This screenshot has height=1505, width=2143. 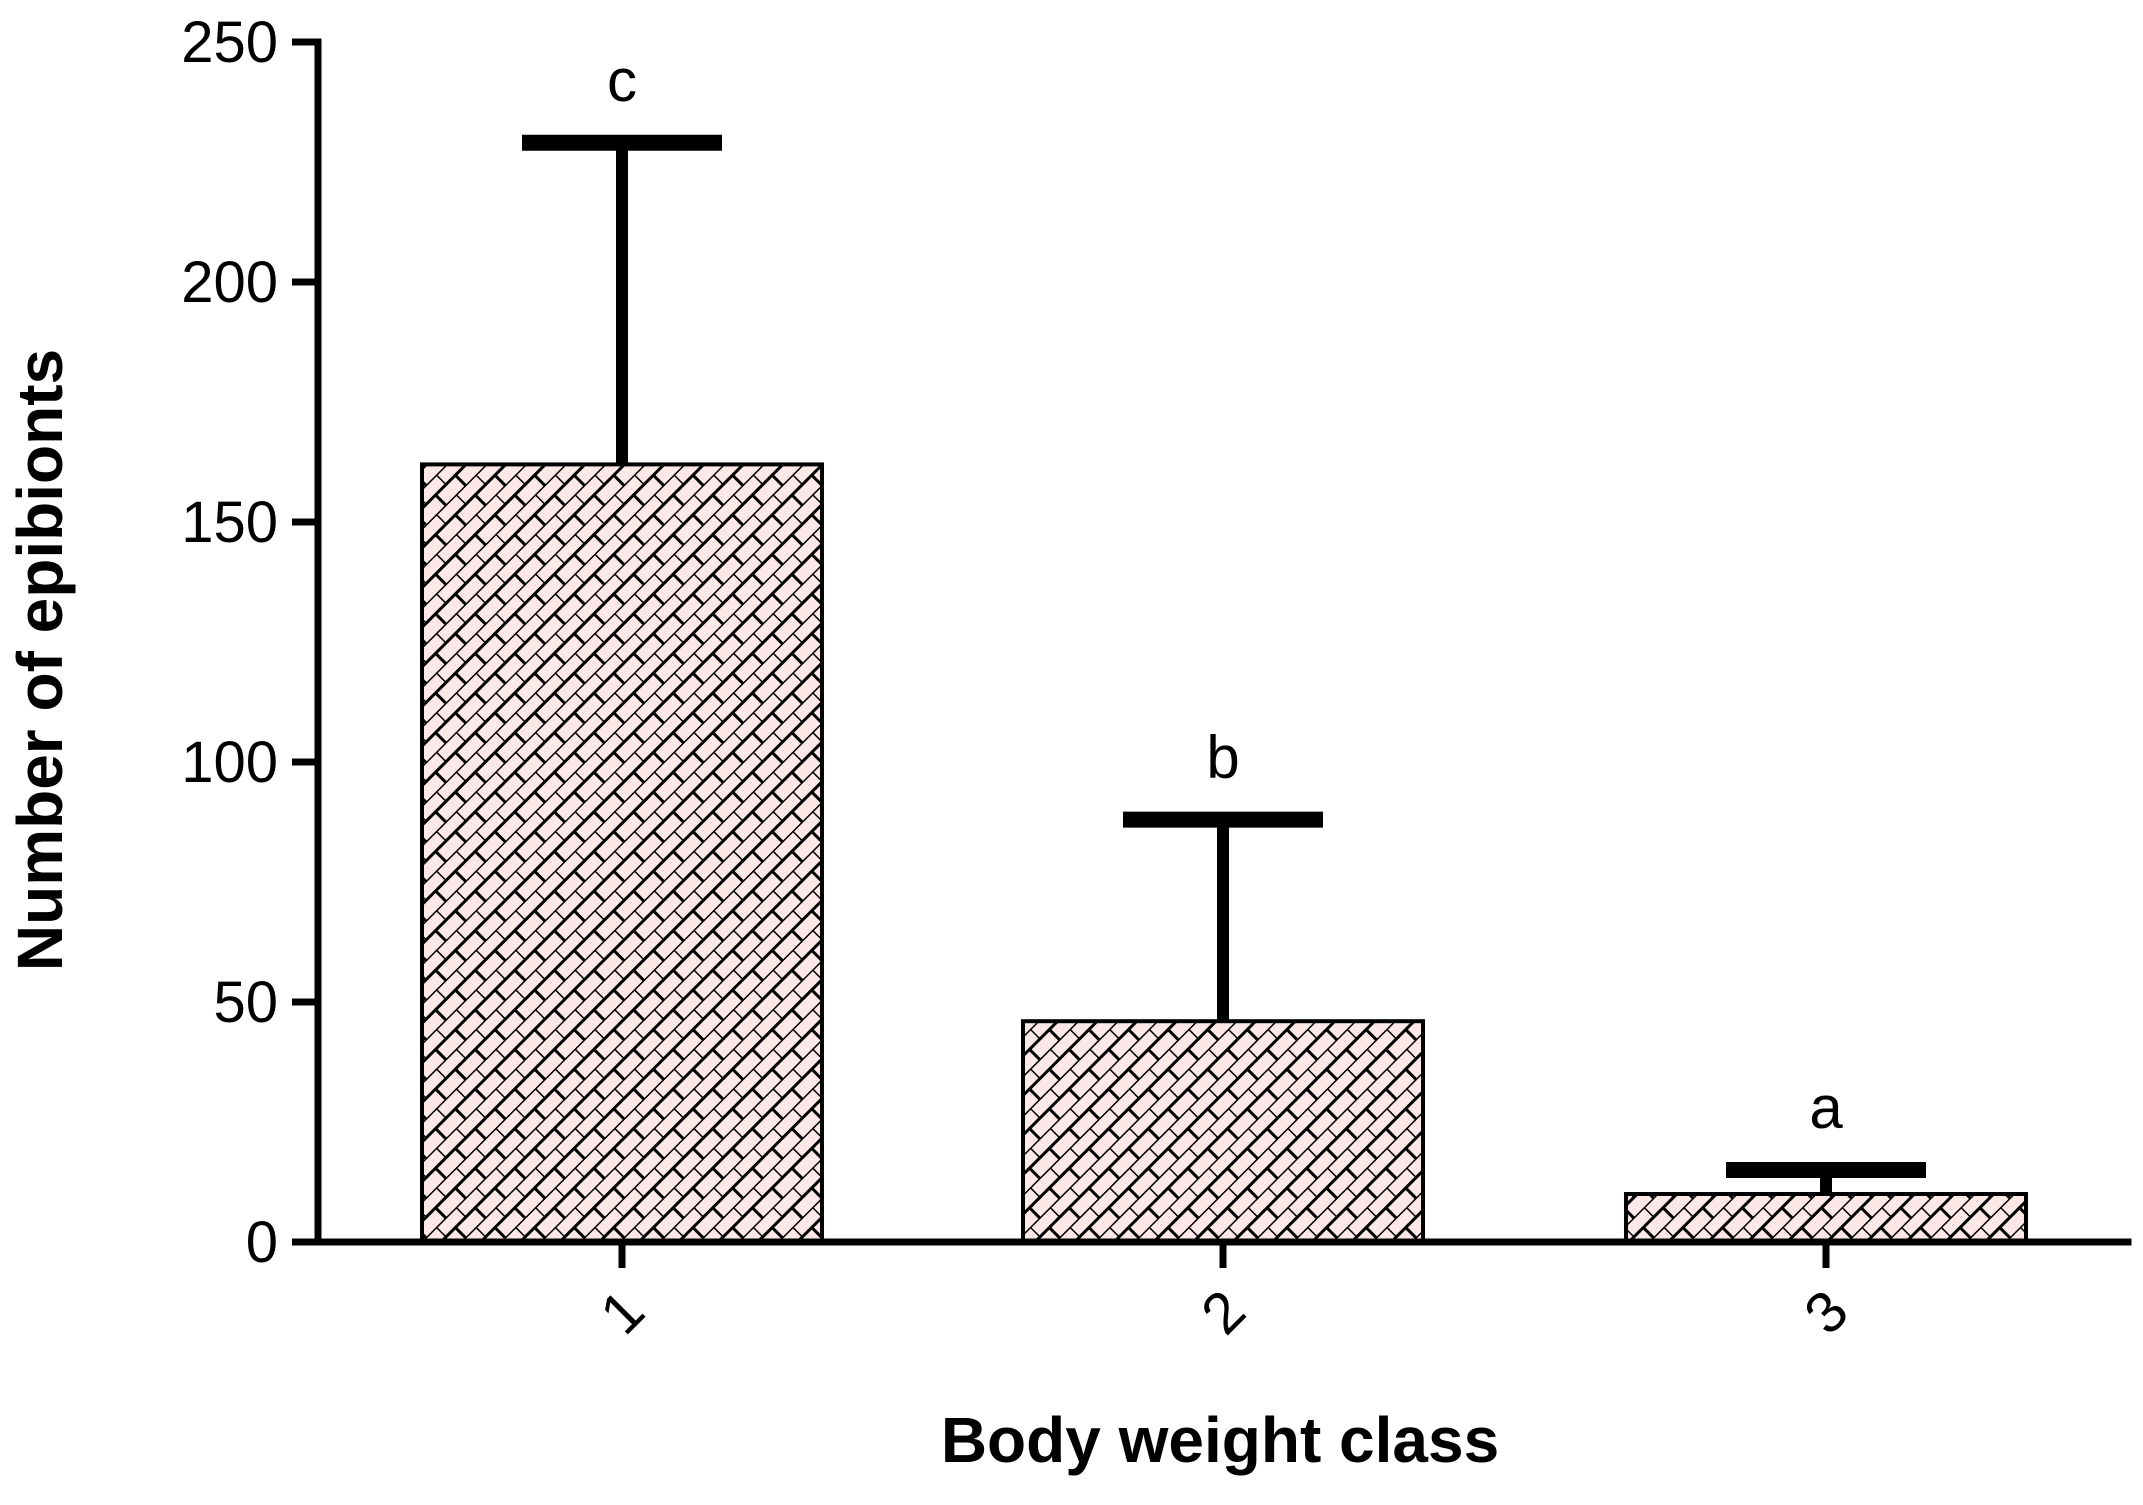 I want to click on significance-letter-2: b, so click(x=1222, y=757).